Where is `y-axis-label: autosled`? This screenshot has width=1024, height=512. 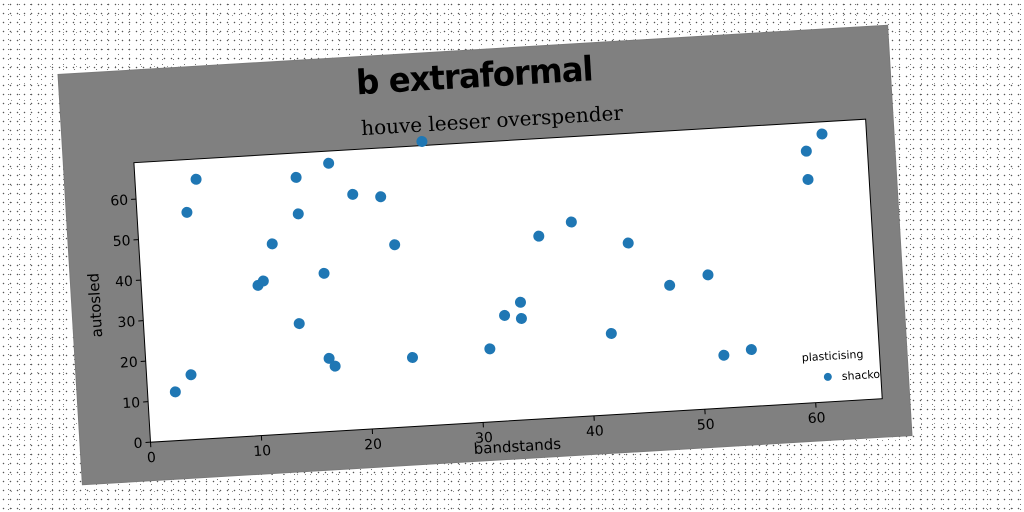 y-axis-label: autosled is located at coordinates (95, 304).